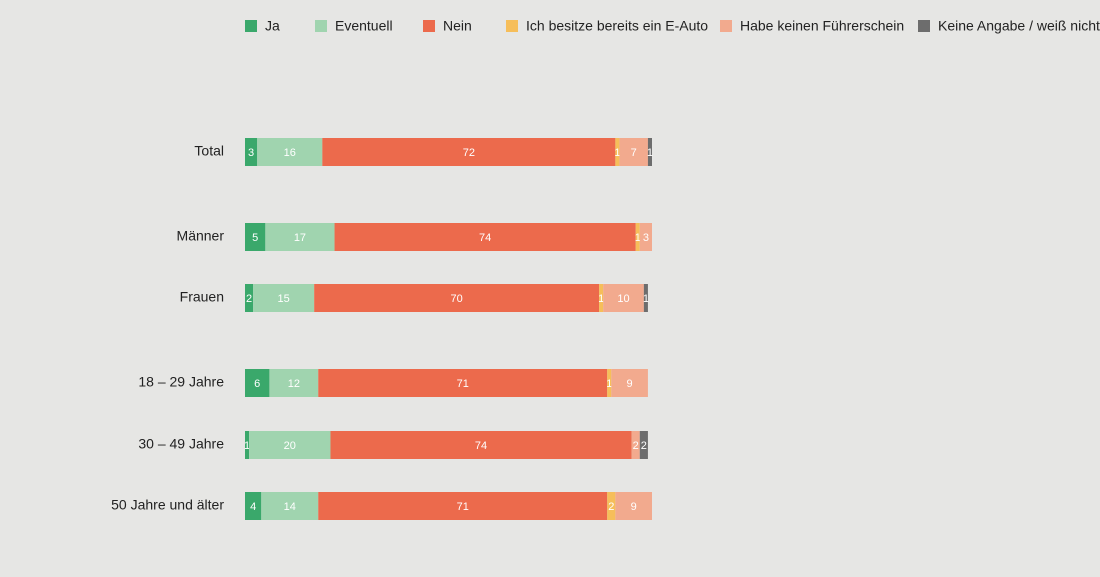 The height and width of the screenshot is (577, 1100). What do you see at coordinates (209, 151) in the screenshot?
I see `category-label: Total` at bounding box center [209, 151].